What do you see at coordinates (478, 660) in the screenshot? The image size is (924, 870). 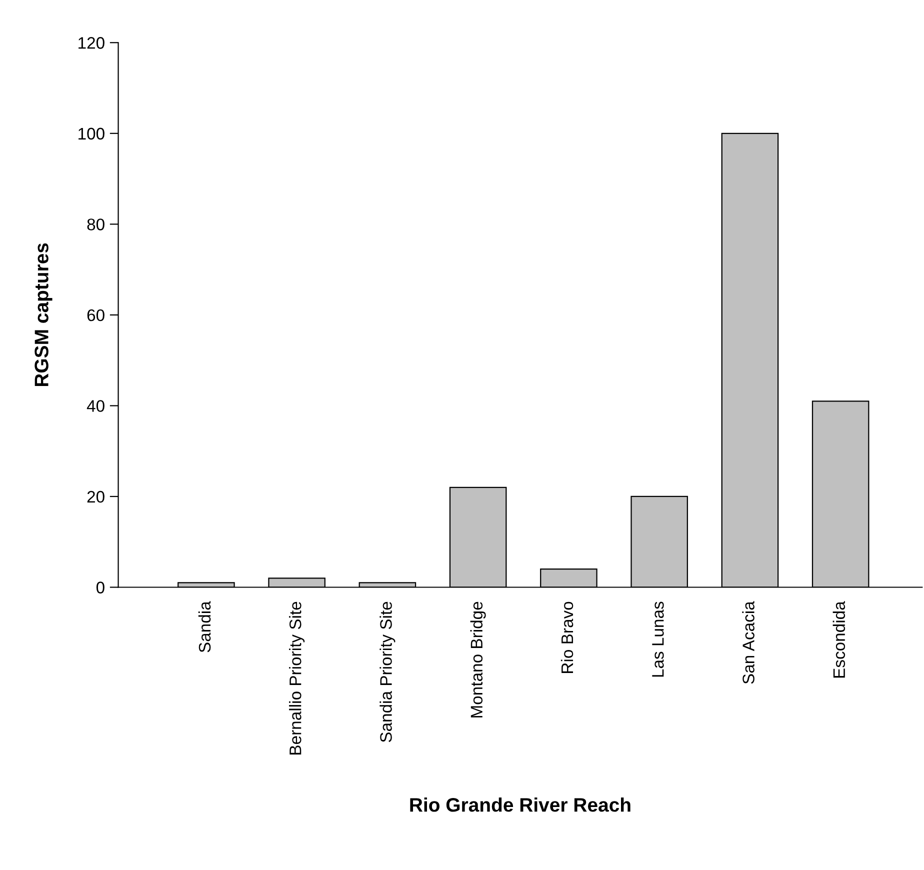 I see `x-tick-label: Montano Bridge` at bounding box center [478, 660].